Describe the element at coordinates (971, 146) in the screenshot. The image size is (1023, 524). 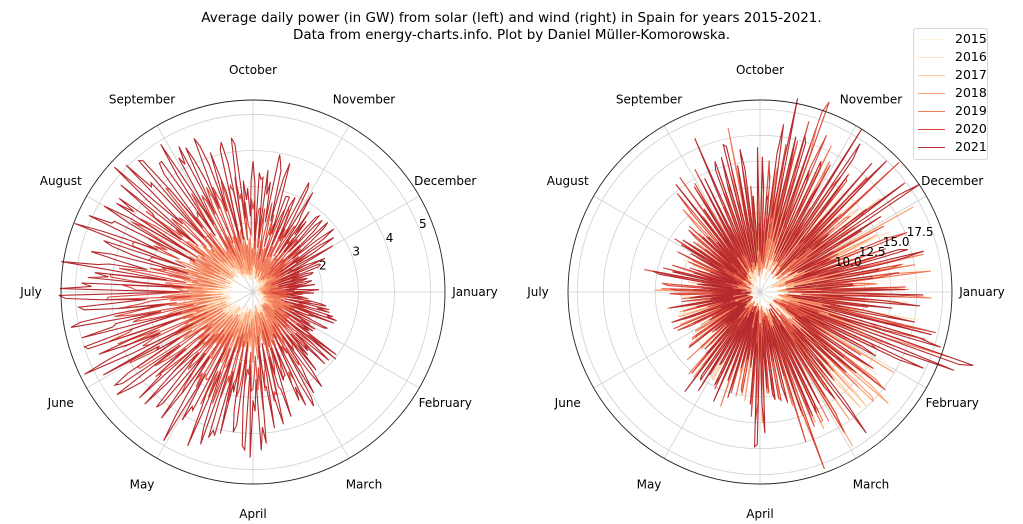
I see `legend-label: 2021` at that location.